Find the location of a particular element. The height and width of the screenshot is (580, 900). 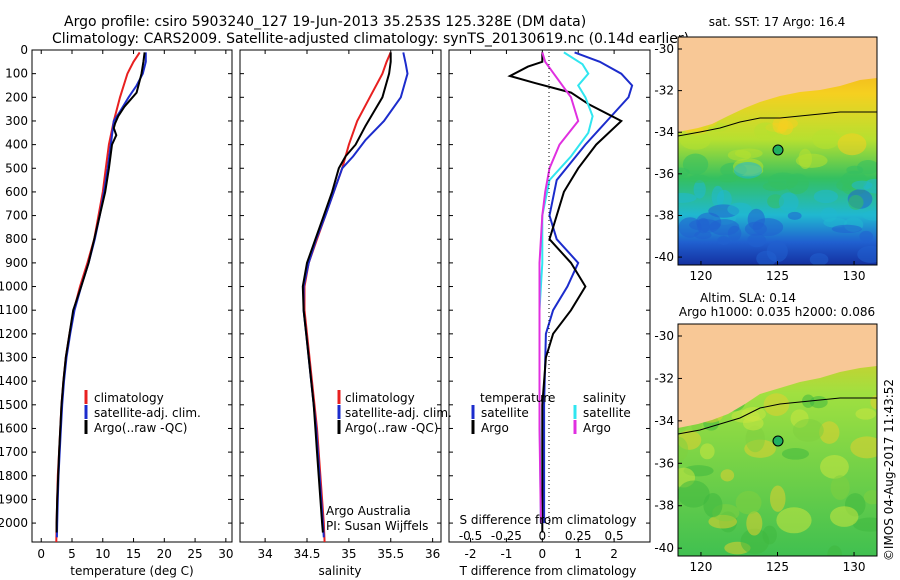

t-difference-xlabel: T difference from climatology is located at coordinates (548, 571).